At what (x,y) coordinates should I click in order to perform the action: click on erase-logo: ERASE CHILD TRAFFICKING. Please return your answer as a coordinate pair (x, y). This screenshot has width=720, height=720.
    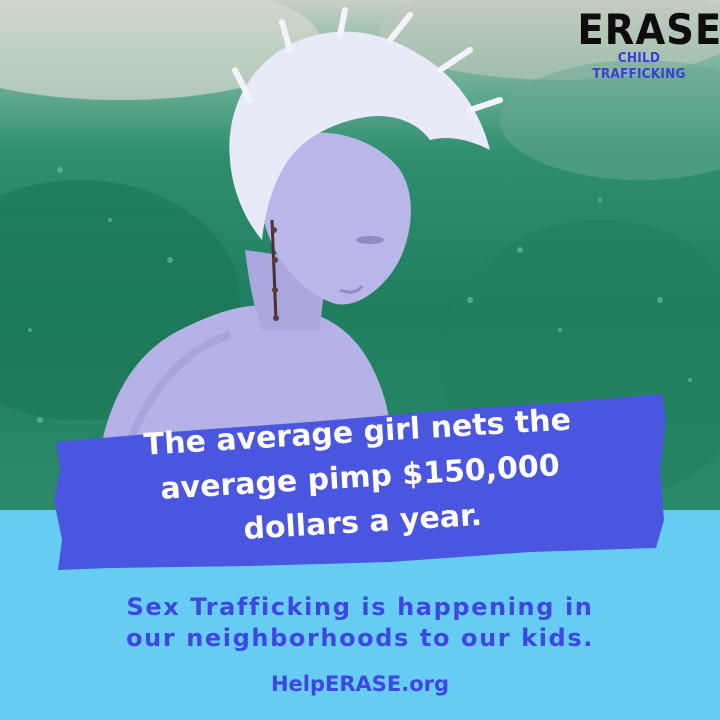
    Looking at the image, I should click on (646, 44).